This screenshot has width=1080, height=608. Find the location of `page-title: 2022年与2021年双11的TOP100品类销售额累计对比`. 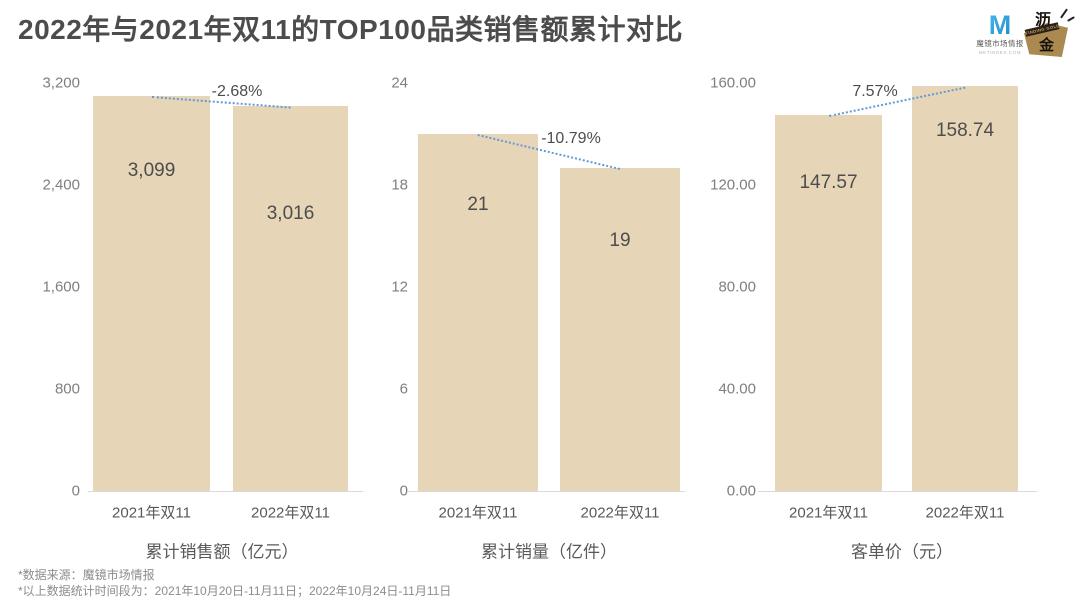

page-title: 2022年与2021年双11的TOP100品类销售额累计对比 is located at coordinates (350, 29).